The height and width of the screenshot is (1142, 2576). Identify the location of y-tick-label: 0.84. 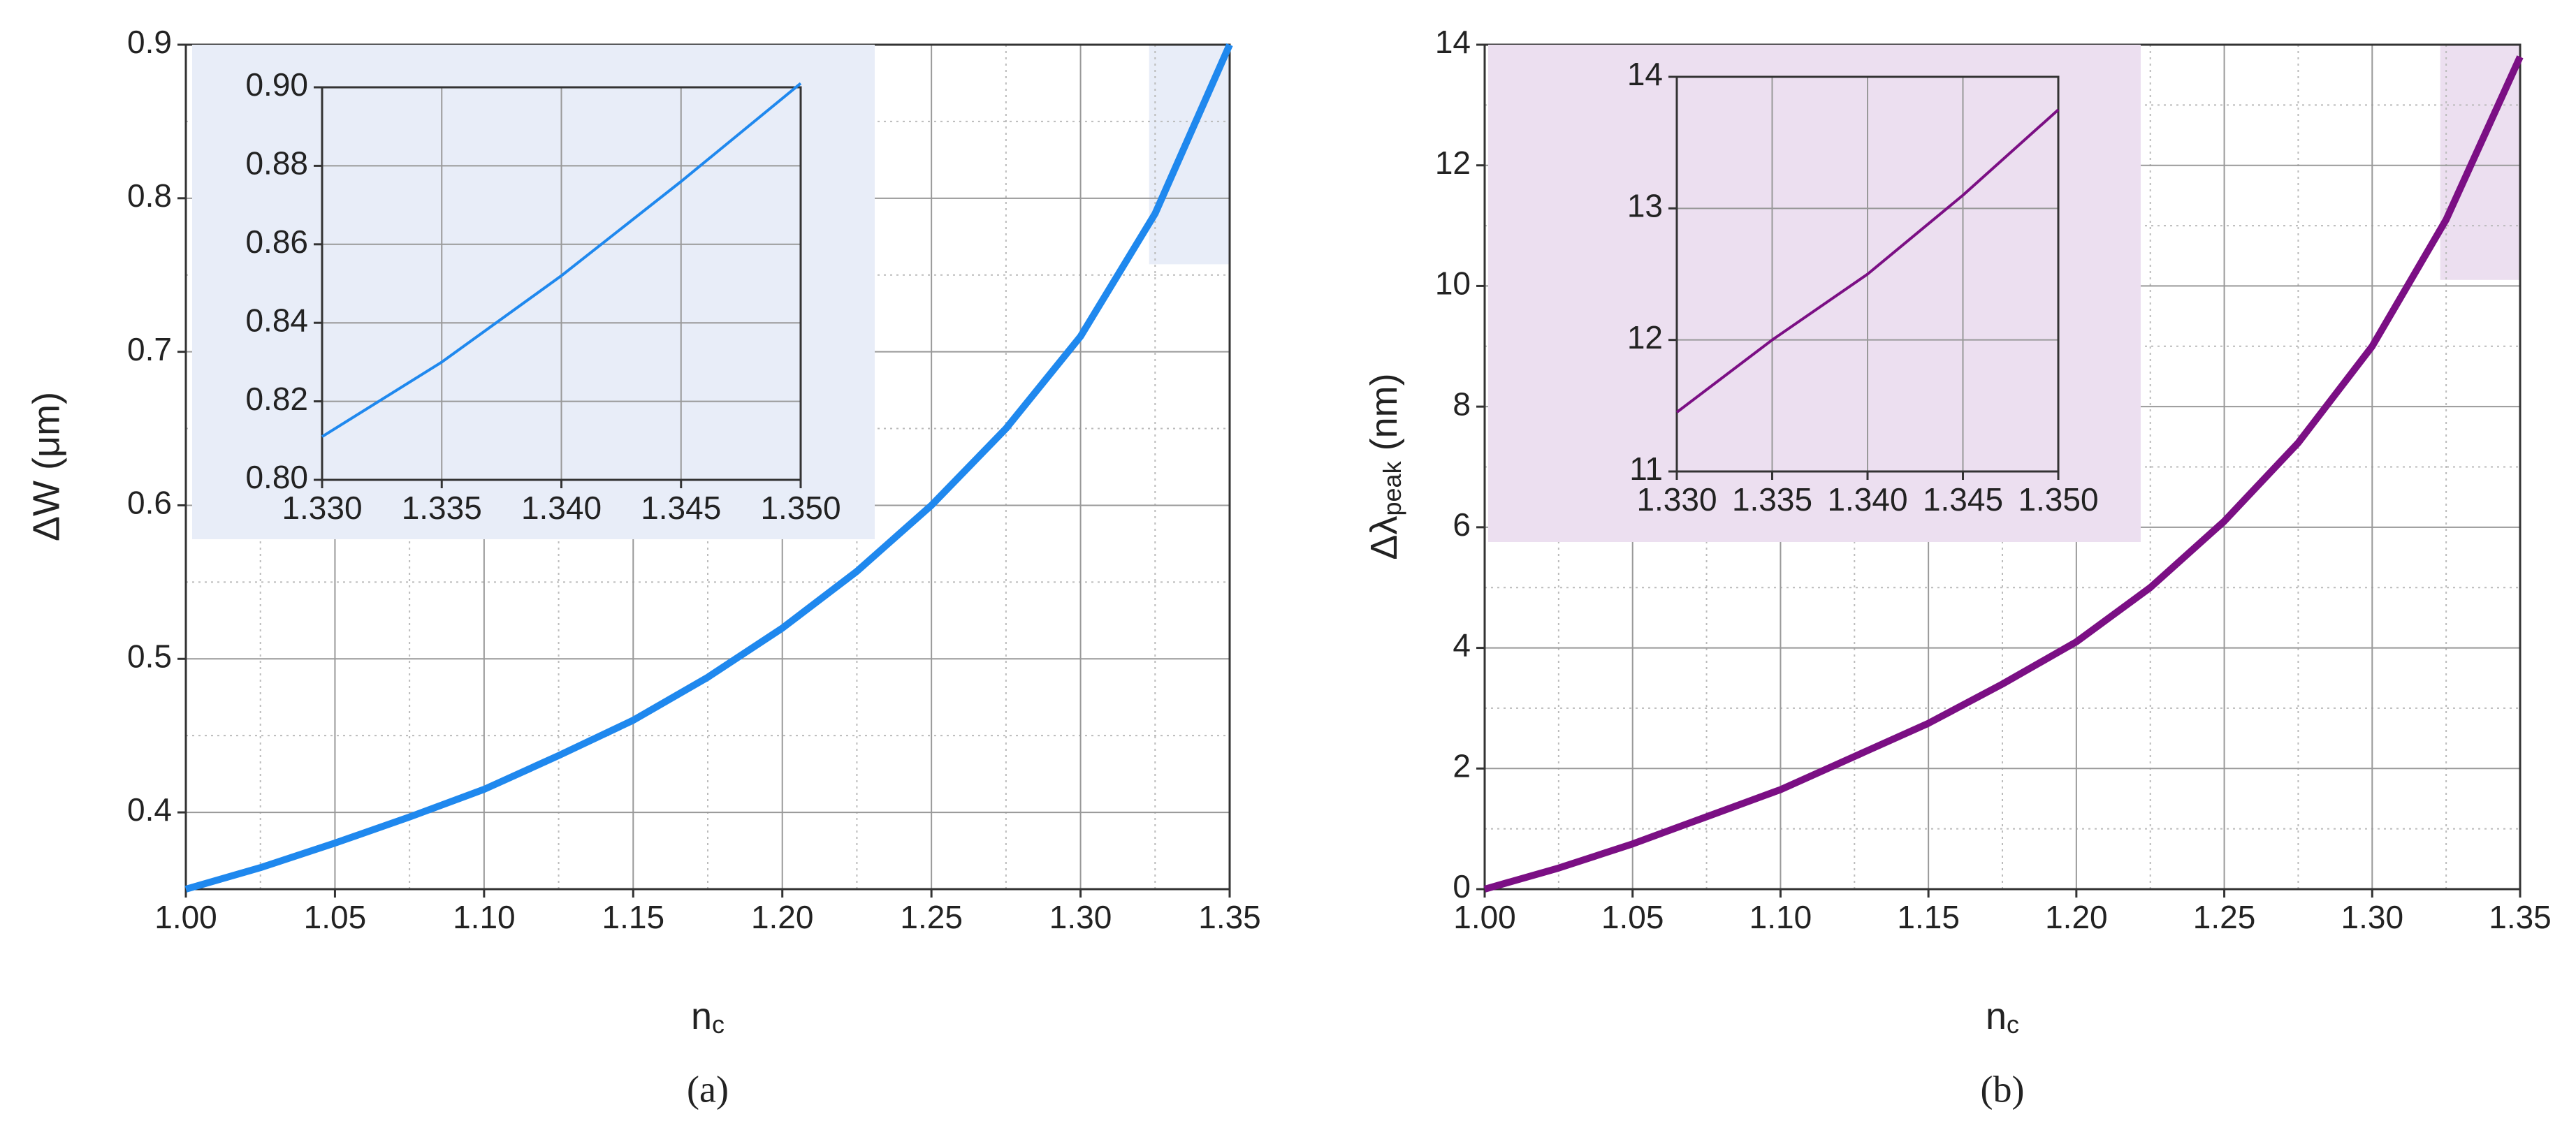
(276, 320).